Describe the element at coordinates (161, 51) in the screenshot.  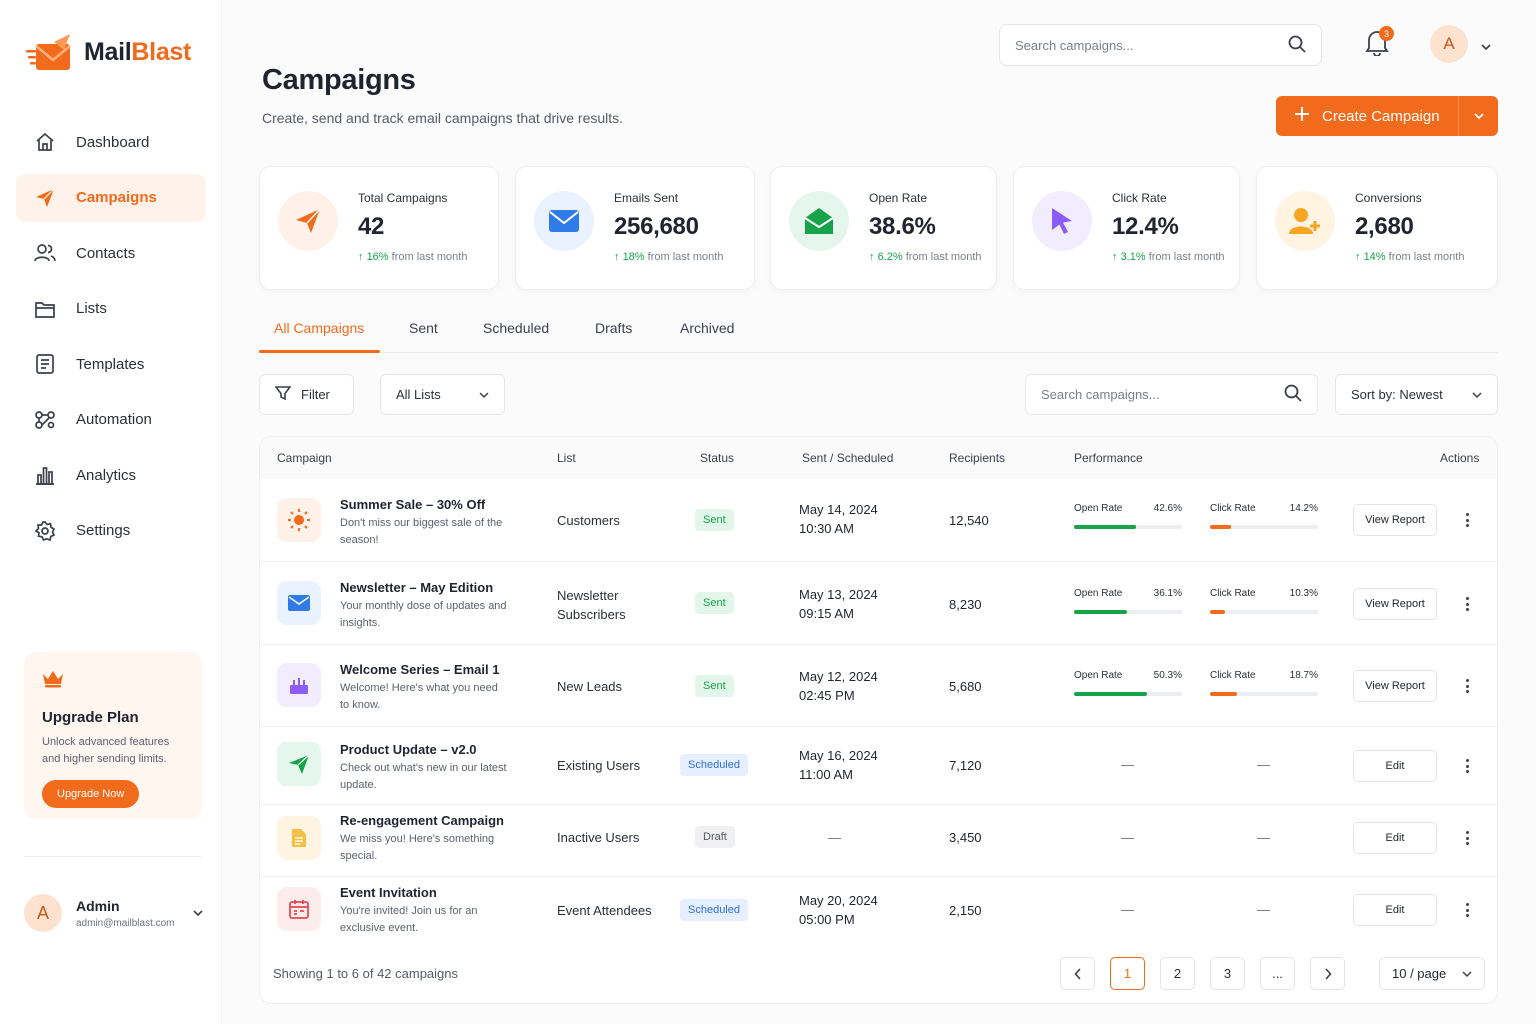
I see `logo-text-blast: Blast` at that location.